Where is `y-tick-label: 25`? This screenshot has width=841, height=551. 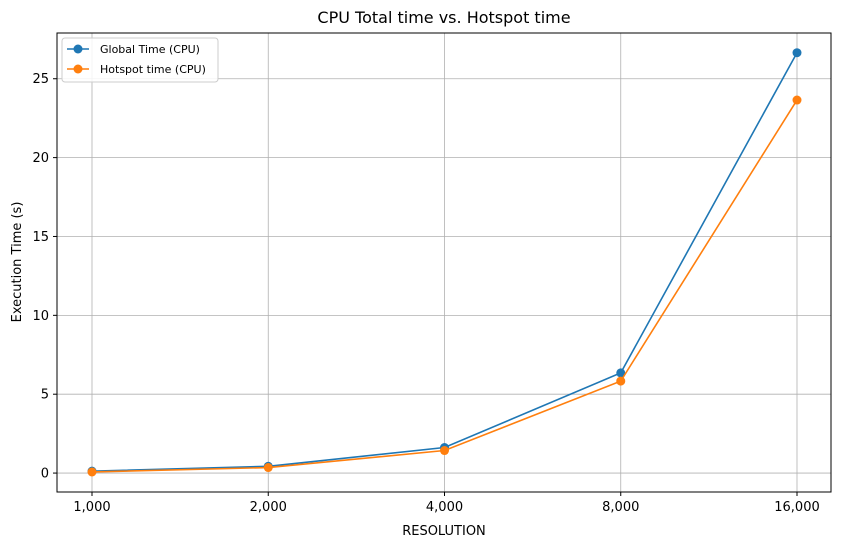
y-tick-label: 25 is located at coordinates (40, 79).